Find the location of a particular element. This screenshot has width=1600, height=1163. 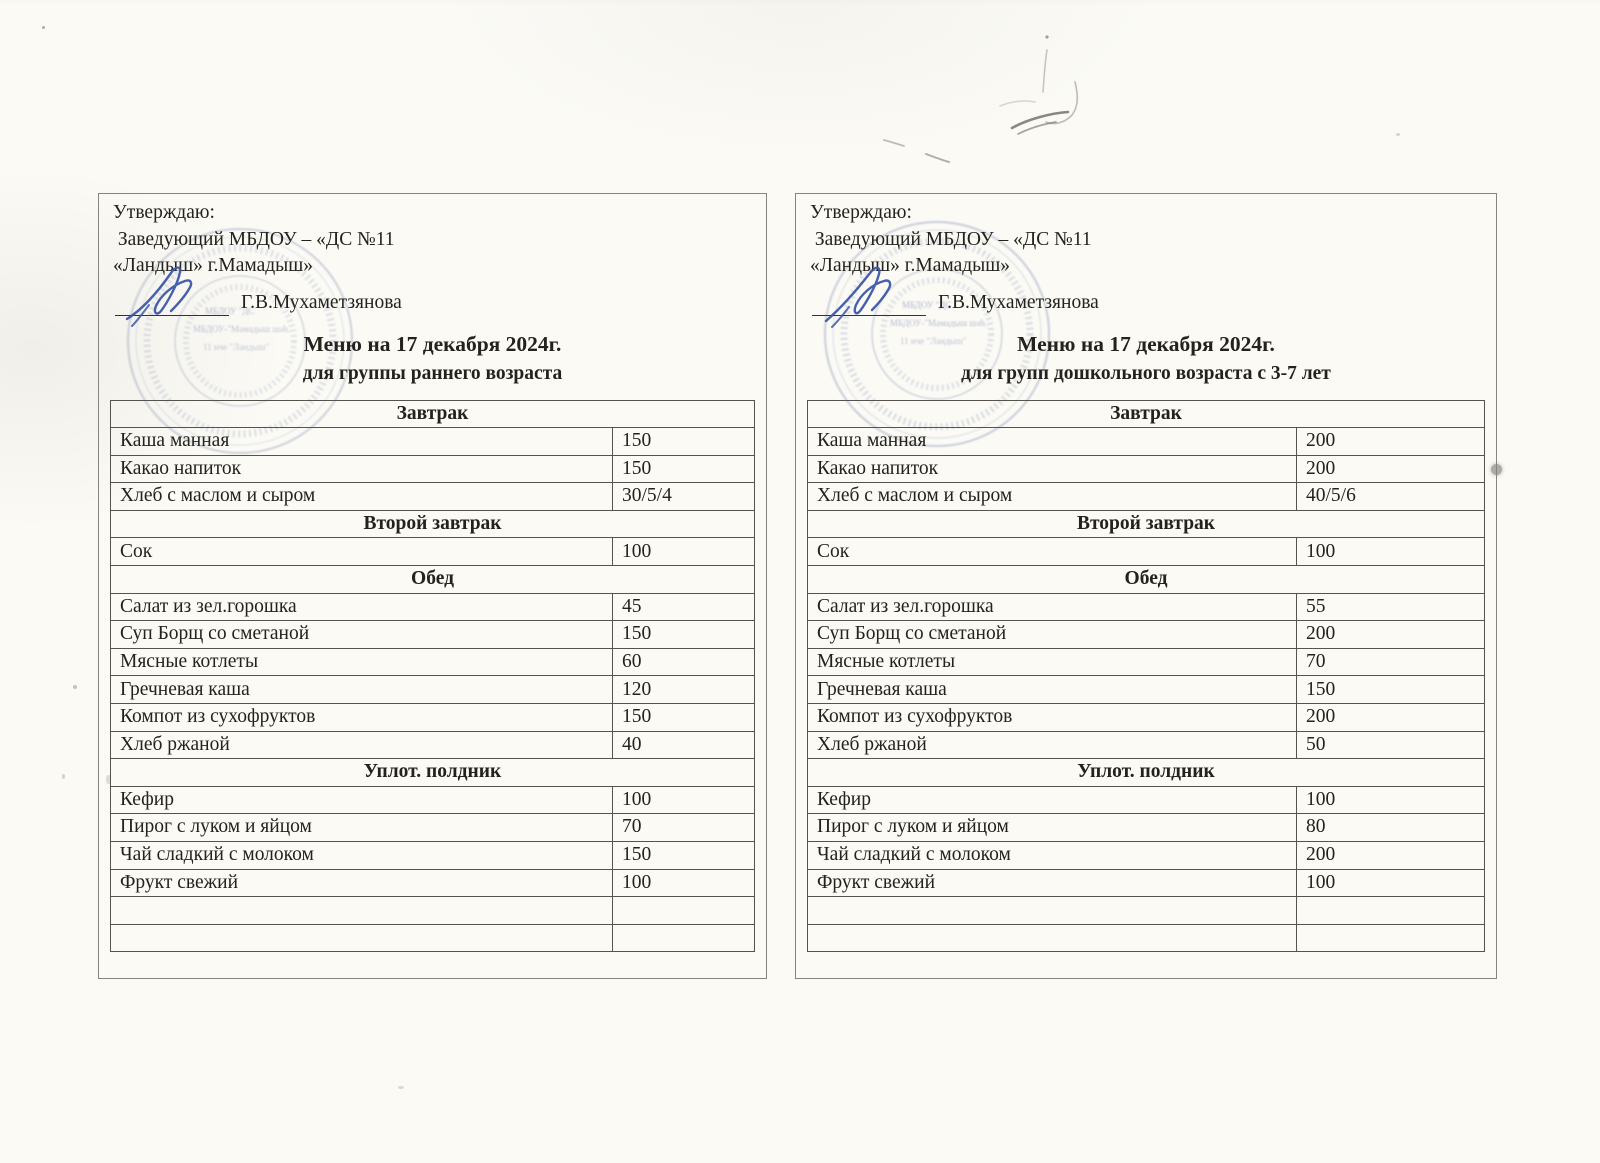

menu-item-row: Мясные котлеты 60 is located at coordinates (432, 662).